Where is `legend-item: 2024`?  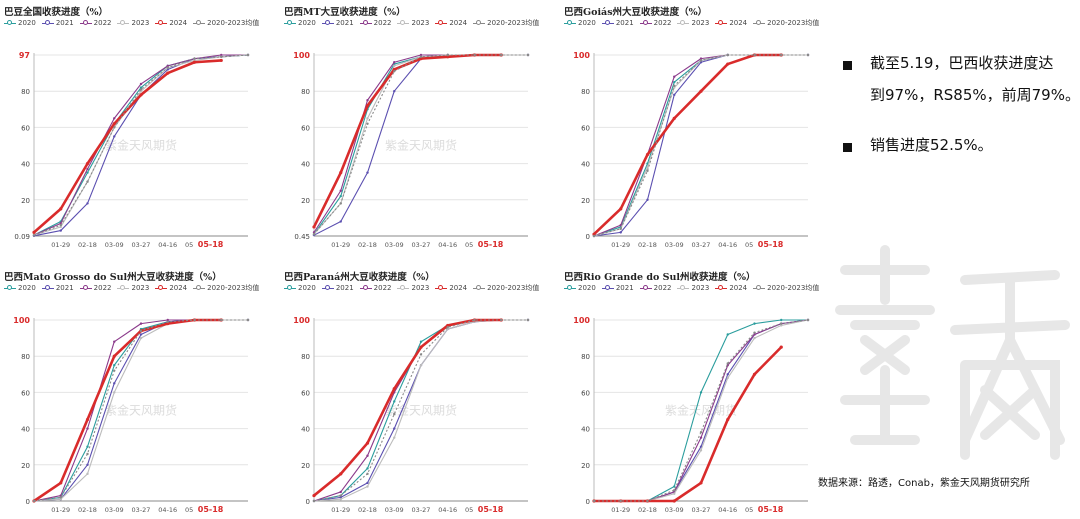
legend-item: 2024 is located at coordinates (451, 23).